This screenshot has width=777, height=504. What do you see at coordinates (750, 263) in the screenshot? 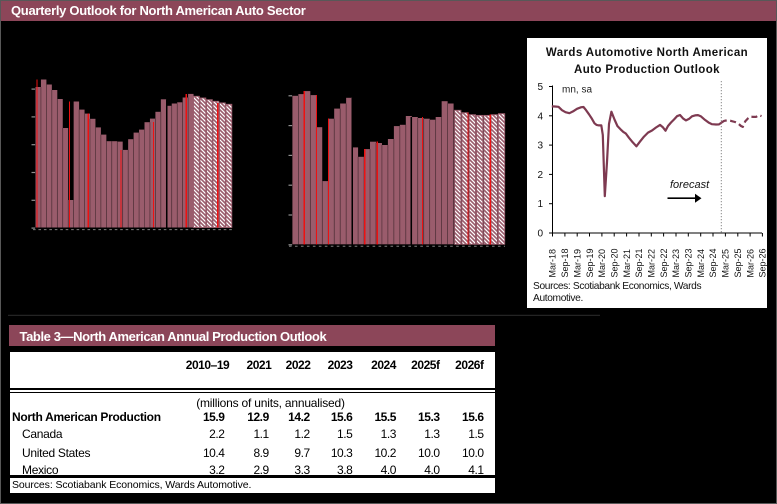
I see `svg-text: Mar-26` at bounding box center [750, 263].